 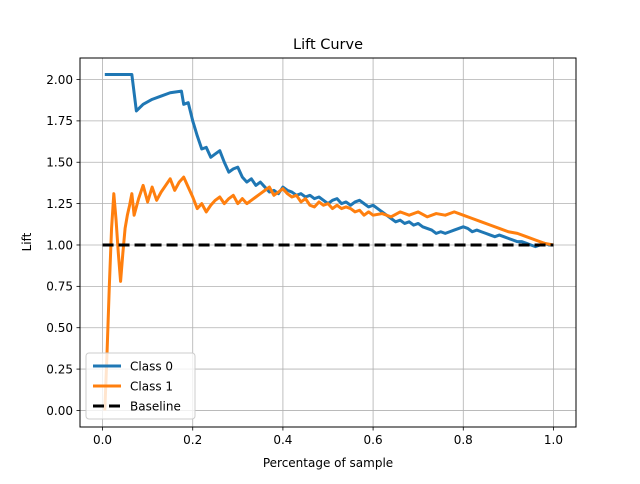 What do you see at coordinates (192, 440) in the screenshot?
I see `x-tick-label: 0.2` at bounding box center [192, 440].